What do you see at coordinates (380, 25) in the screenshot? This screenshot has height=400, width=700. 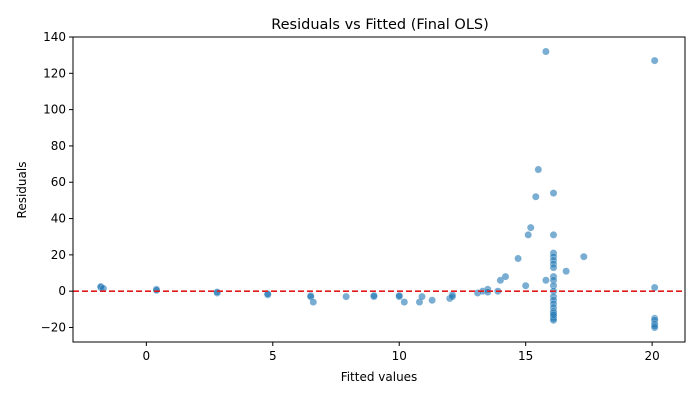 I see `chart-title: Residuals vs Fitted (Final OLS)` at bounding box center [380, 25].